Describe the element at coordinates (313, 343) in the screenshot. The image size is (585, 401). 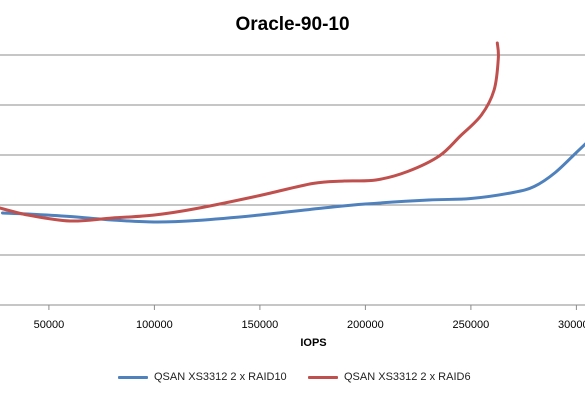
I see `x-axis-label: IOPS` at that location.